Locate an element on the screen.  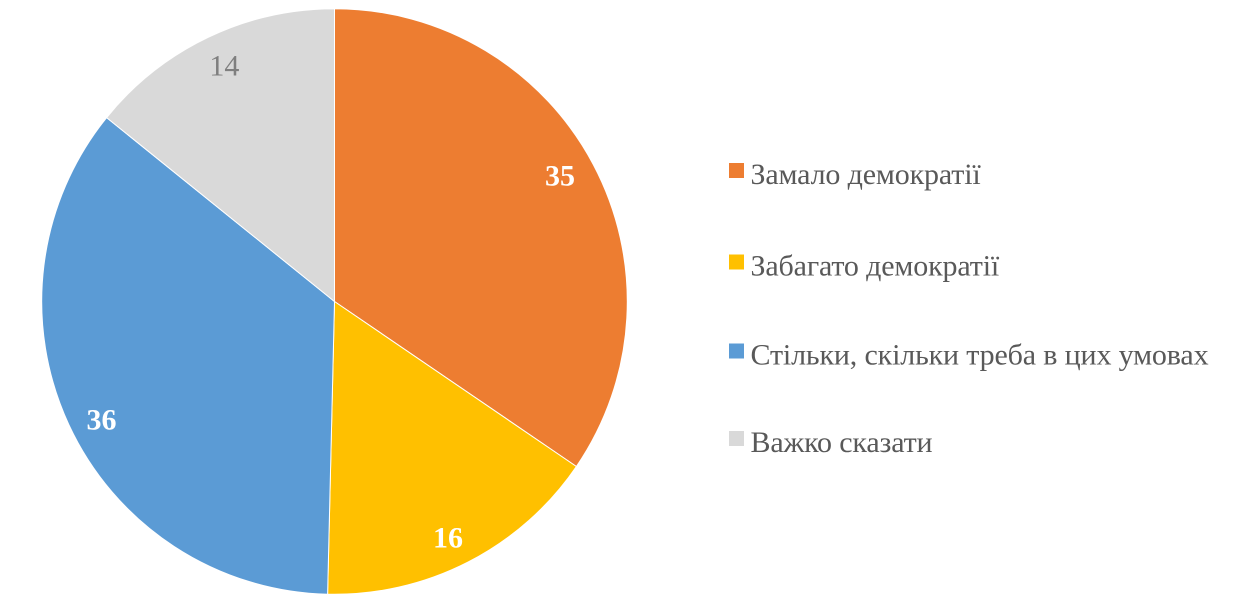
svg-text: 35 is located at coordinates (560, 175).